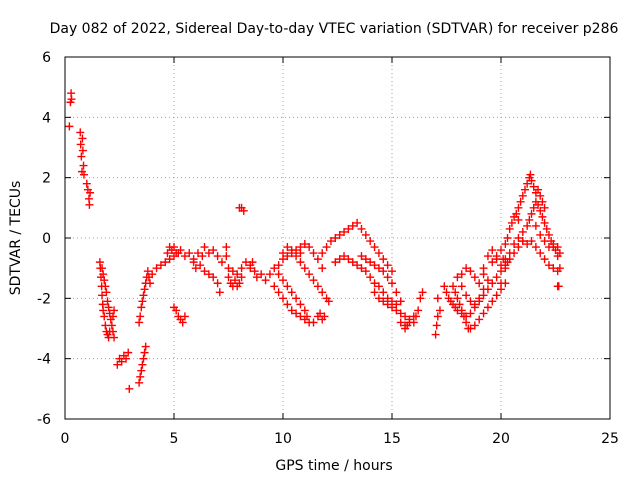  Describe the element at coordinates (392, 439) in the screenshot. I see `x-tick-label: 15` at that location.